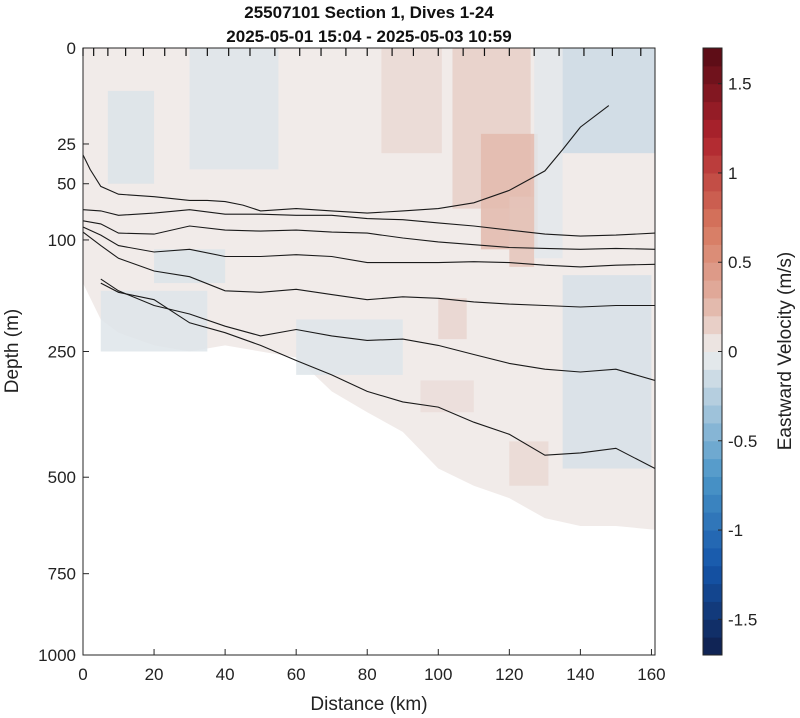 The height and width of the screenshot is (718, 800). Describe the element at coordinates (368, 704) in the screenshot. I see `x-axis-label: Distance (km)` at that location.